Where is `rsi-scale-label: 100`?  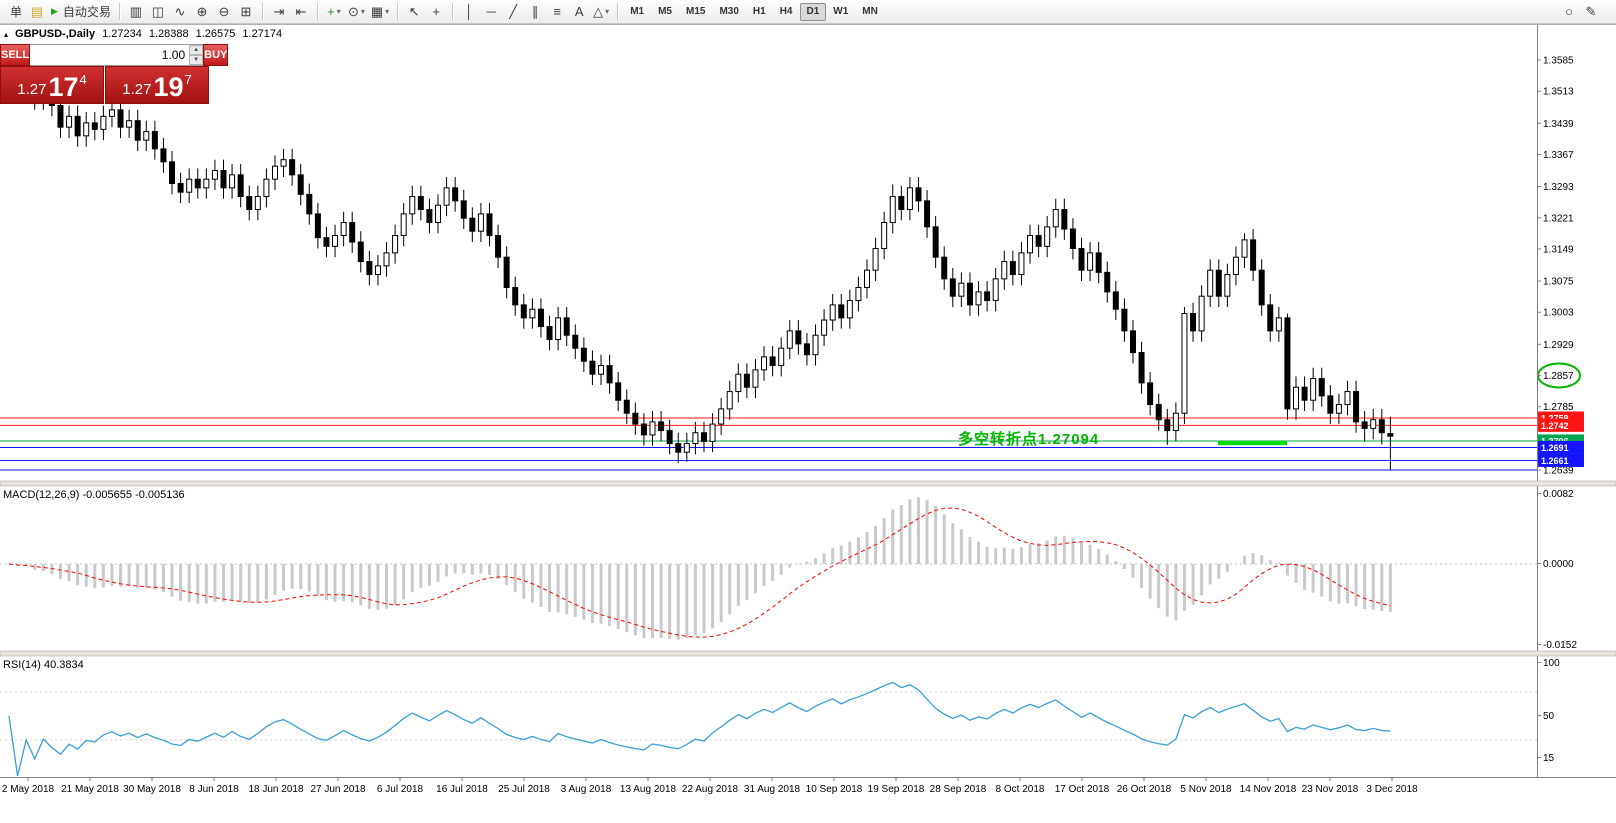 rsi-scale-label: 100 is located at coordinates (1551, 663).